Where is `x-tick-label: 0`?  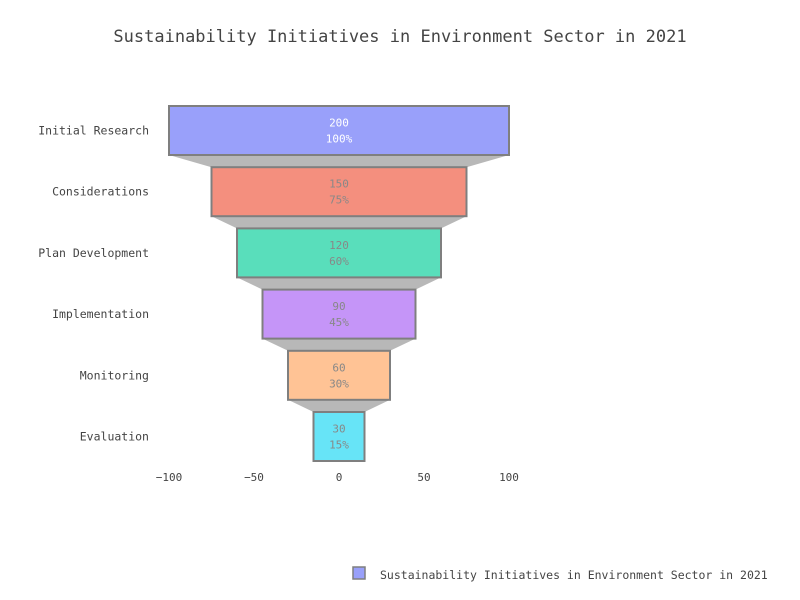
x-tick-label: 0 is located at coordinates (339, 477).